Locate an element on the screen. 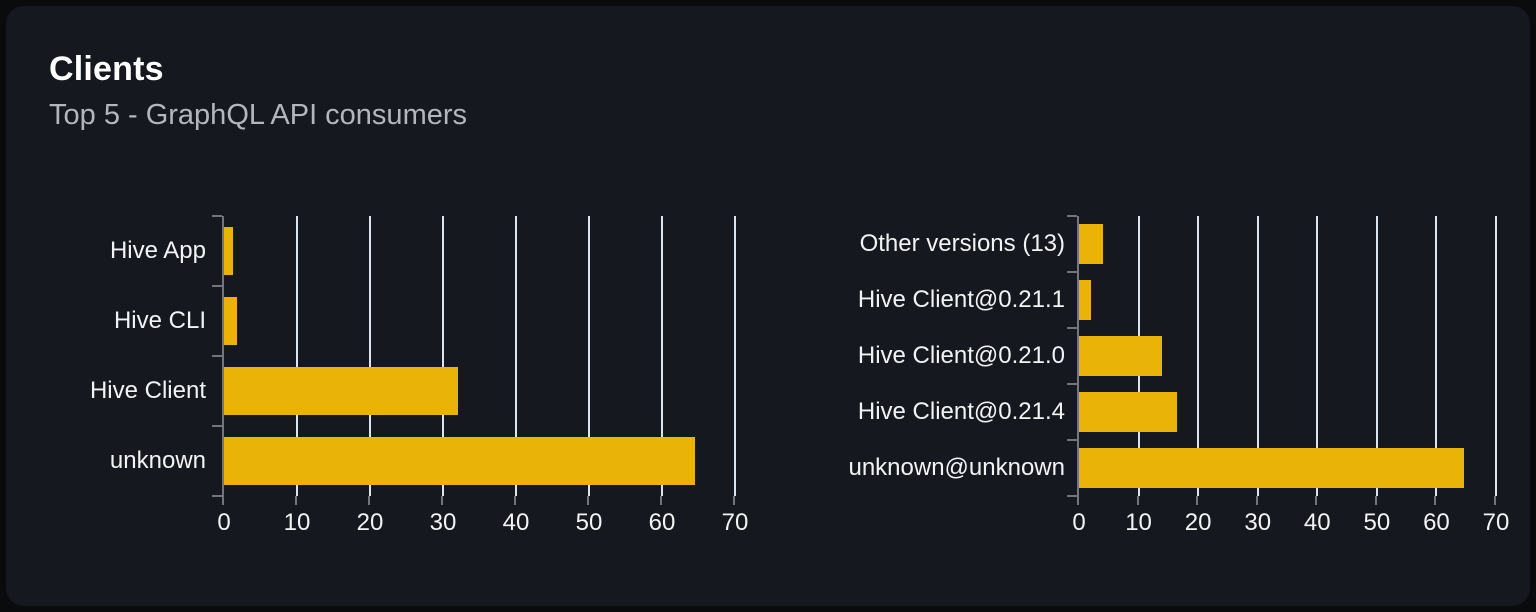  category-label-hive-client-0-21-1: Hive Client@0.21.1 is located at coordinates (961, 299).